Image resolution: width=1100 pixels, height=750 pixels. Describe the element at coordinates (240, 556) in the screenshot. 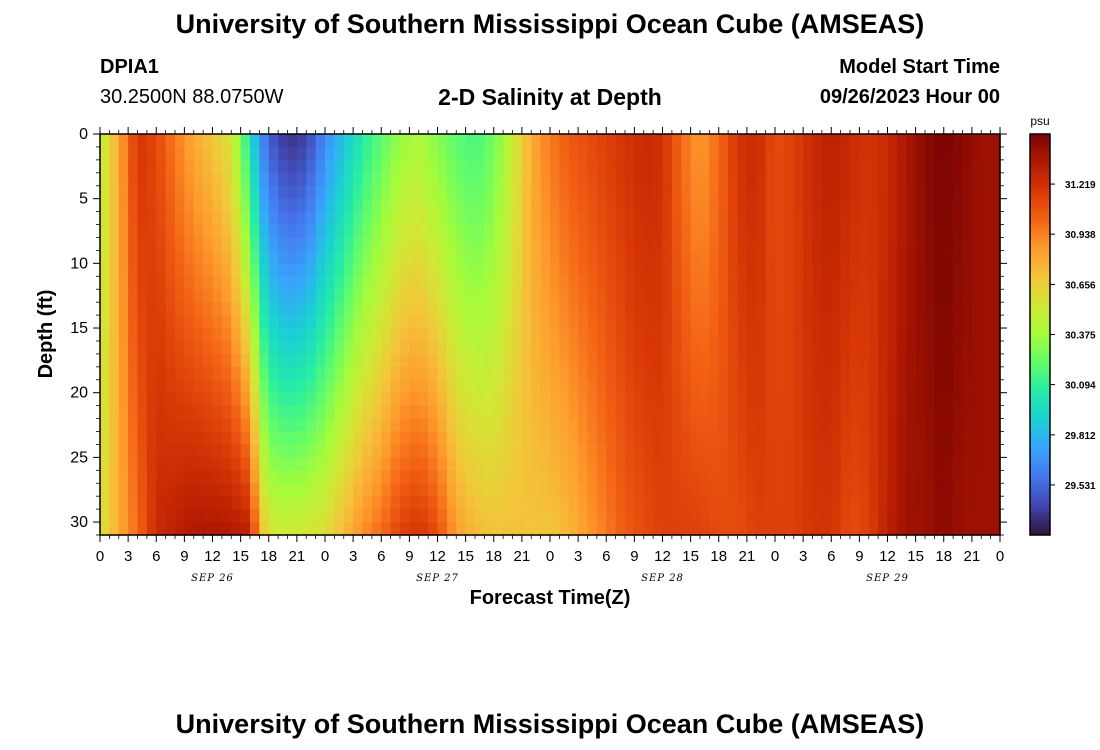

I see `x-tick-label: 15` at that location.